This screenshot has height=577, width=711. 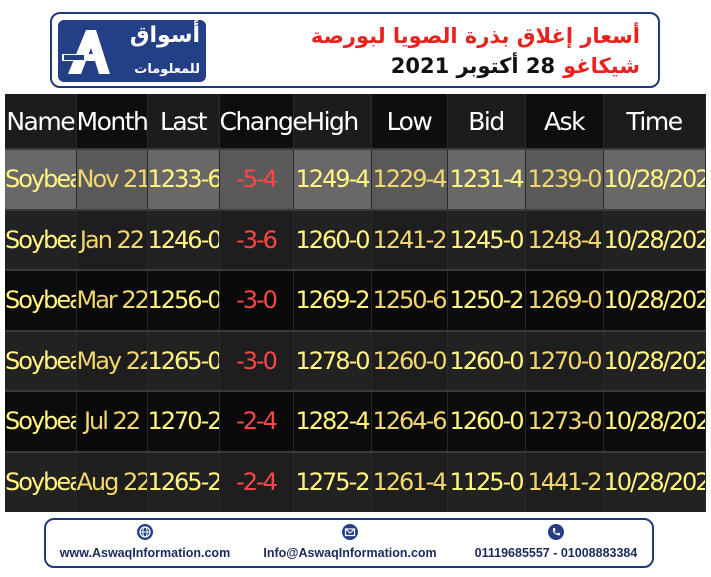 I want to click on aswaq-logo: أسواق للمعلومات, so click(x=132, y=51).